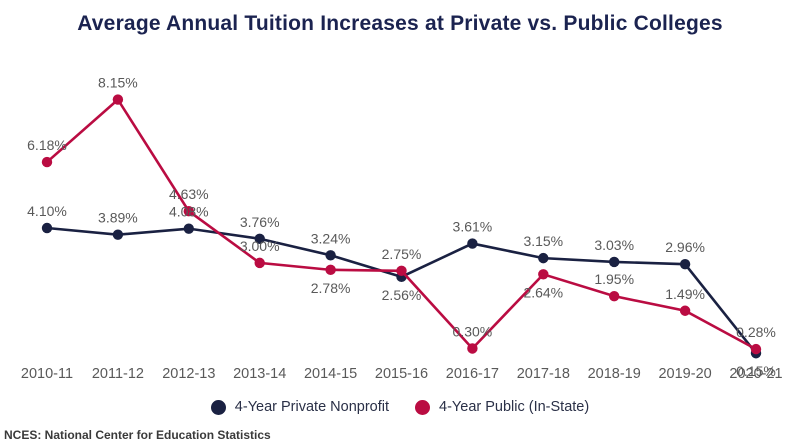  I want to click on private-point-label: 3.15%, so click(543, 241).